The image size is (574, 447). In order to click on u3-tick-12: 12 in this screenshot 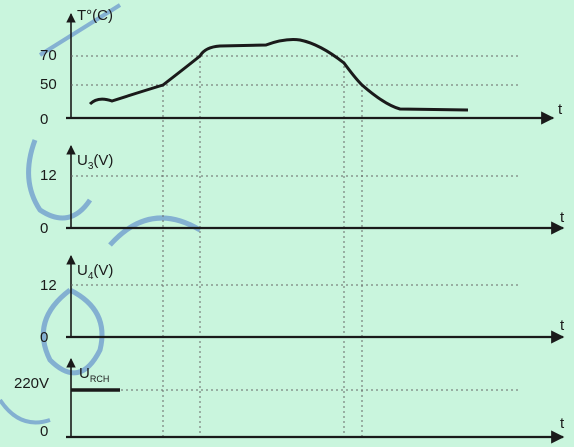, I will do `click(48, 175)`.